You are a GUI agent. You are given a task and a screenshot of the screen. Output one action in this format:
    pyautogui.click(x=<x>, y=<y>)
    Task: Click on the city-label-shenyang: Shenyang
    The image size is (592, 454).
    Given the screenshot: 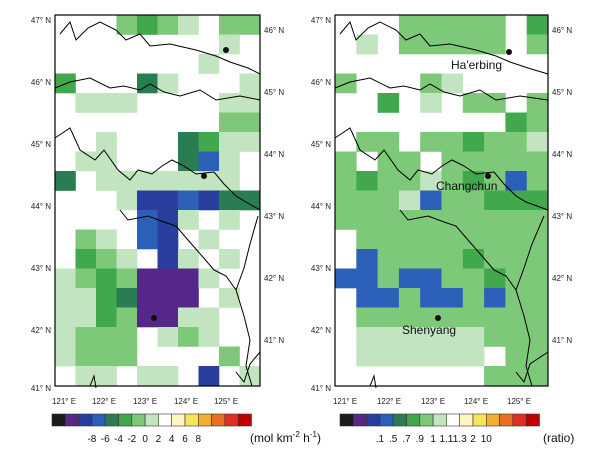 What is the action you would take?
    pyautogui.click(x=429, y=330)
    